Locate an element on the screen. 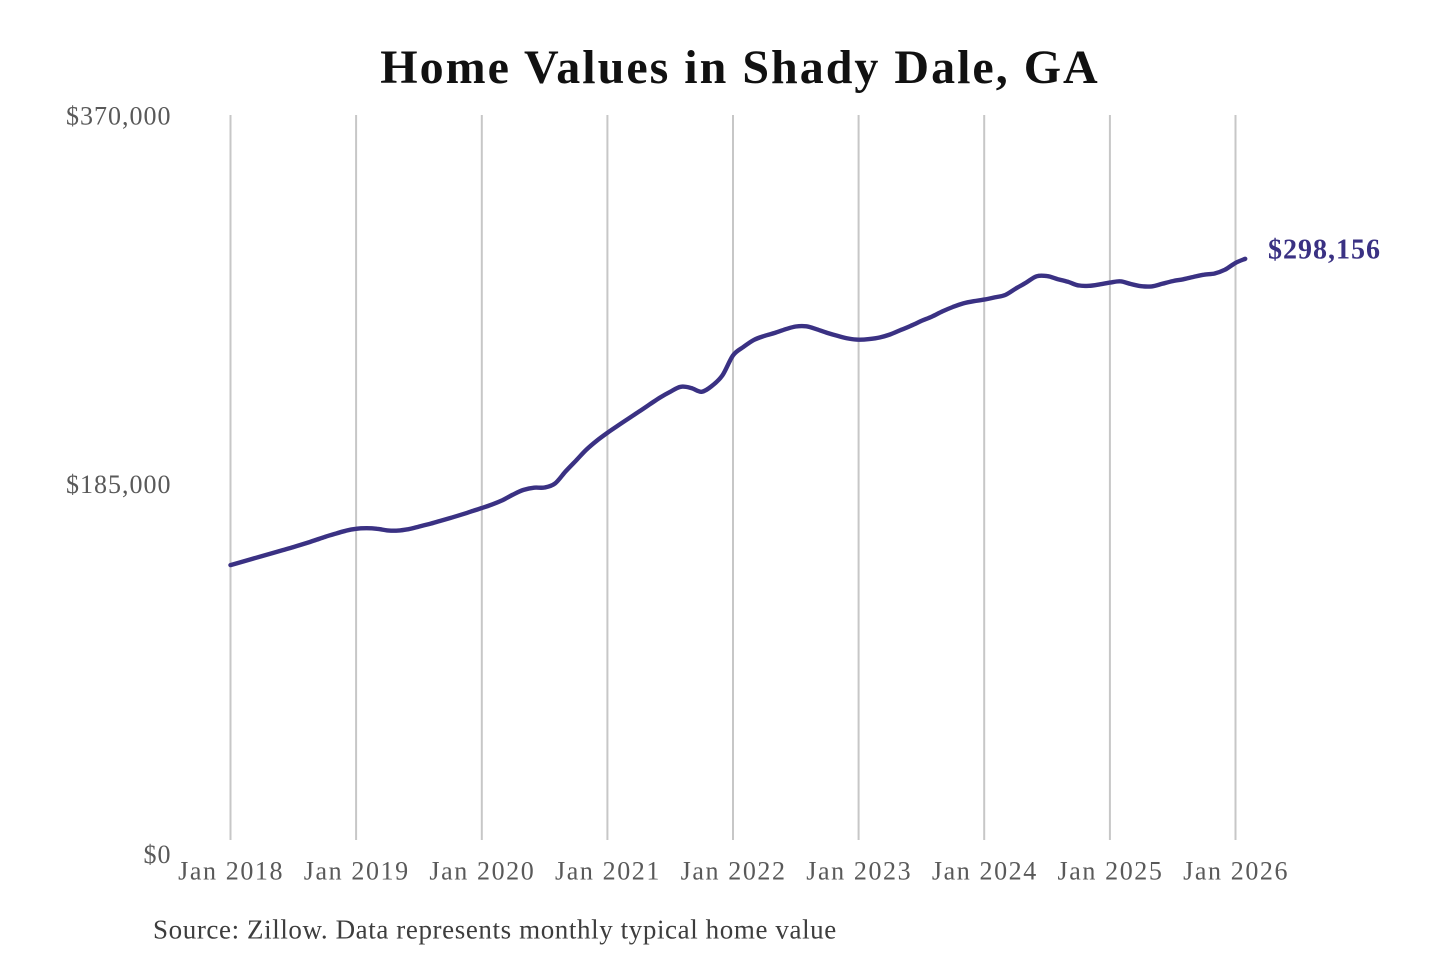 The width and height of the screenshot is (1440, 960). svg-text: Jan 2021 is located at coordinates (608, 871).